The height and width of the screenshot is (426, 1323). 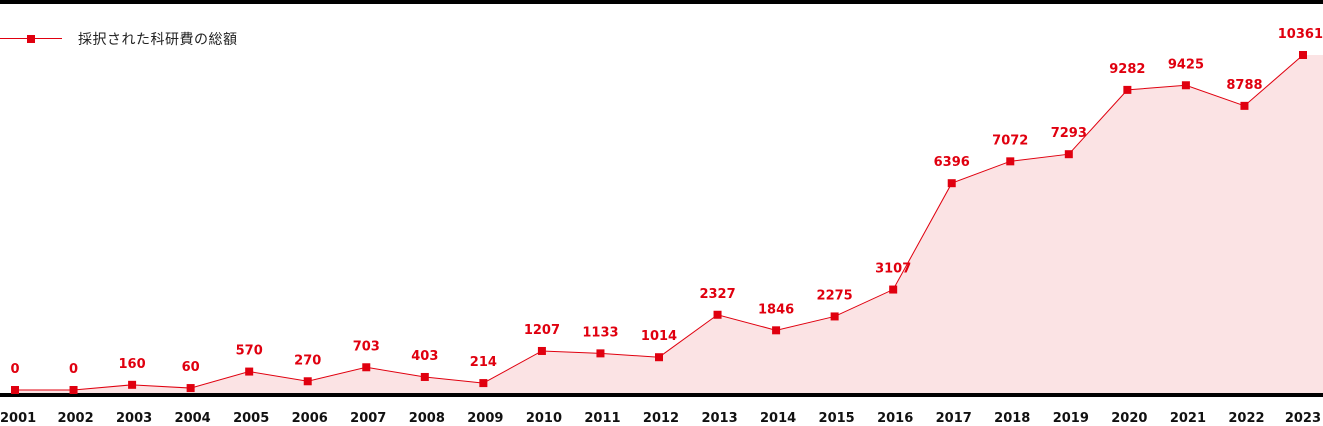 What do you see at coordinates (1246, 418) in the screenshot?
I see `x-tick-label-2022: 2022` at bounding box center [1246, 418].